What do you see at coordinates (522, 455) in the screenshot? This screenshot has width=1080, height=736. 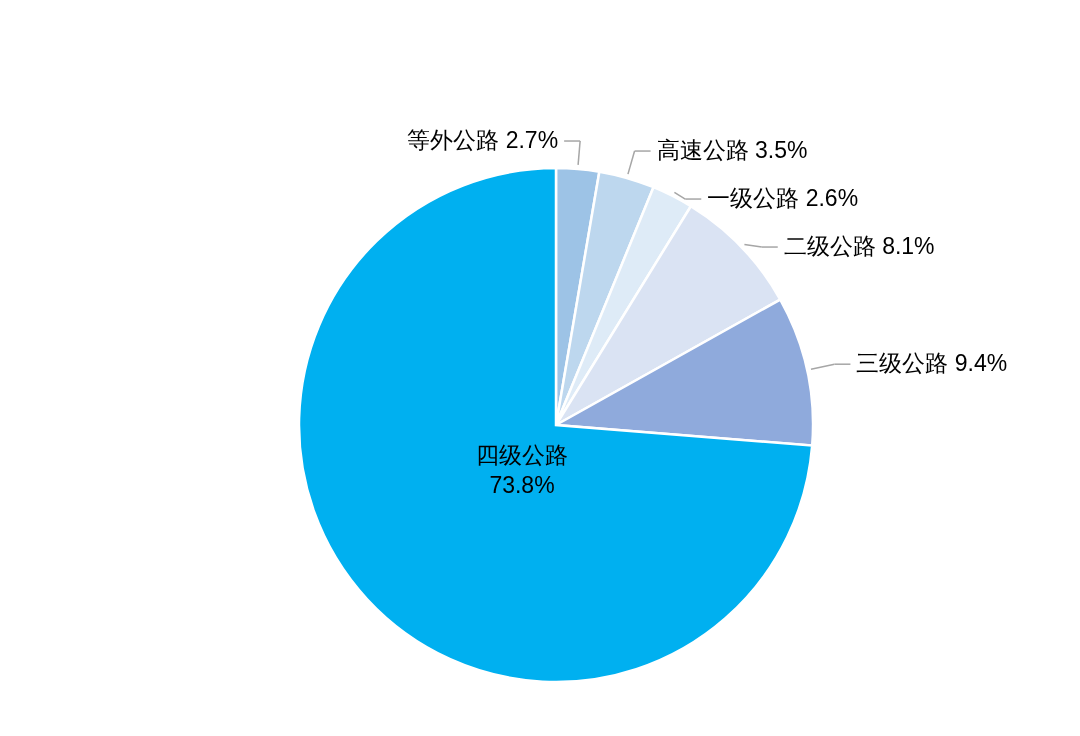 I see `slice-label: 四级公路` at bounding box center [522, 455].